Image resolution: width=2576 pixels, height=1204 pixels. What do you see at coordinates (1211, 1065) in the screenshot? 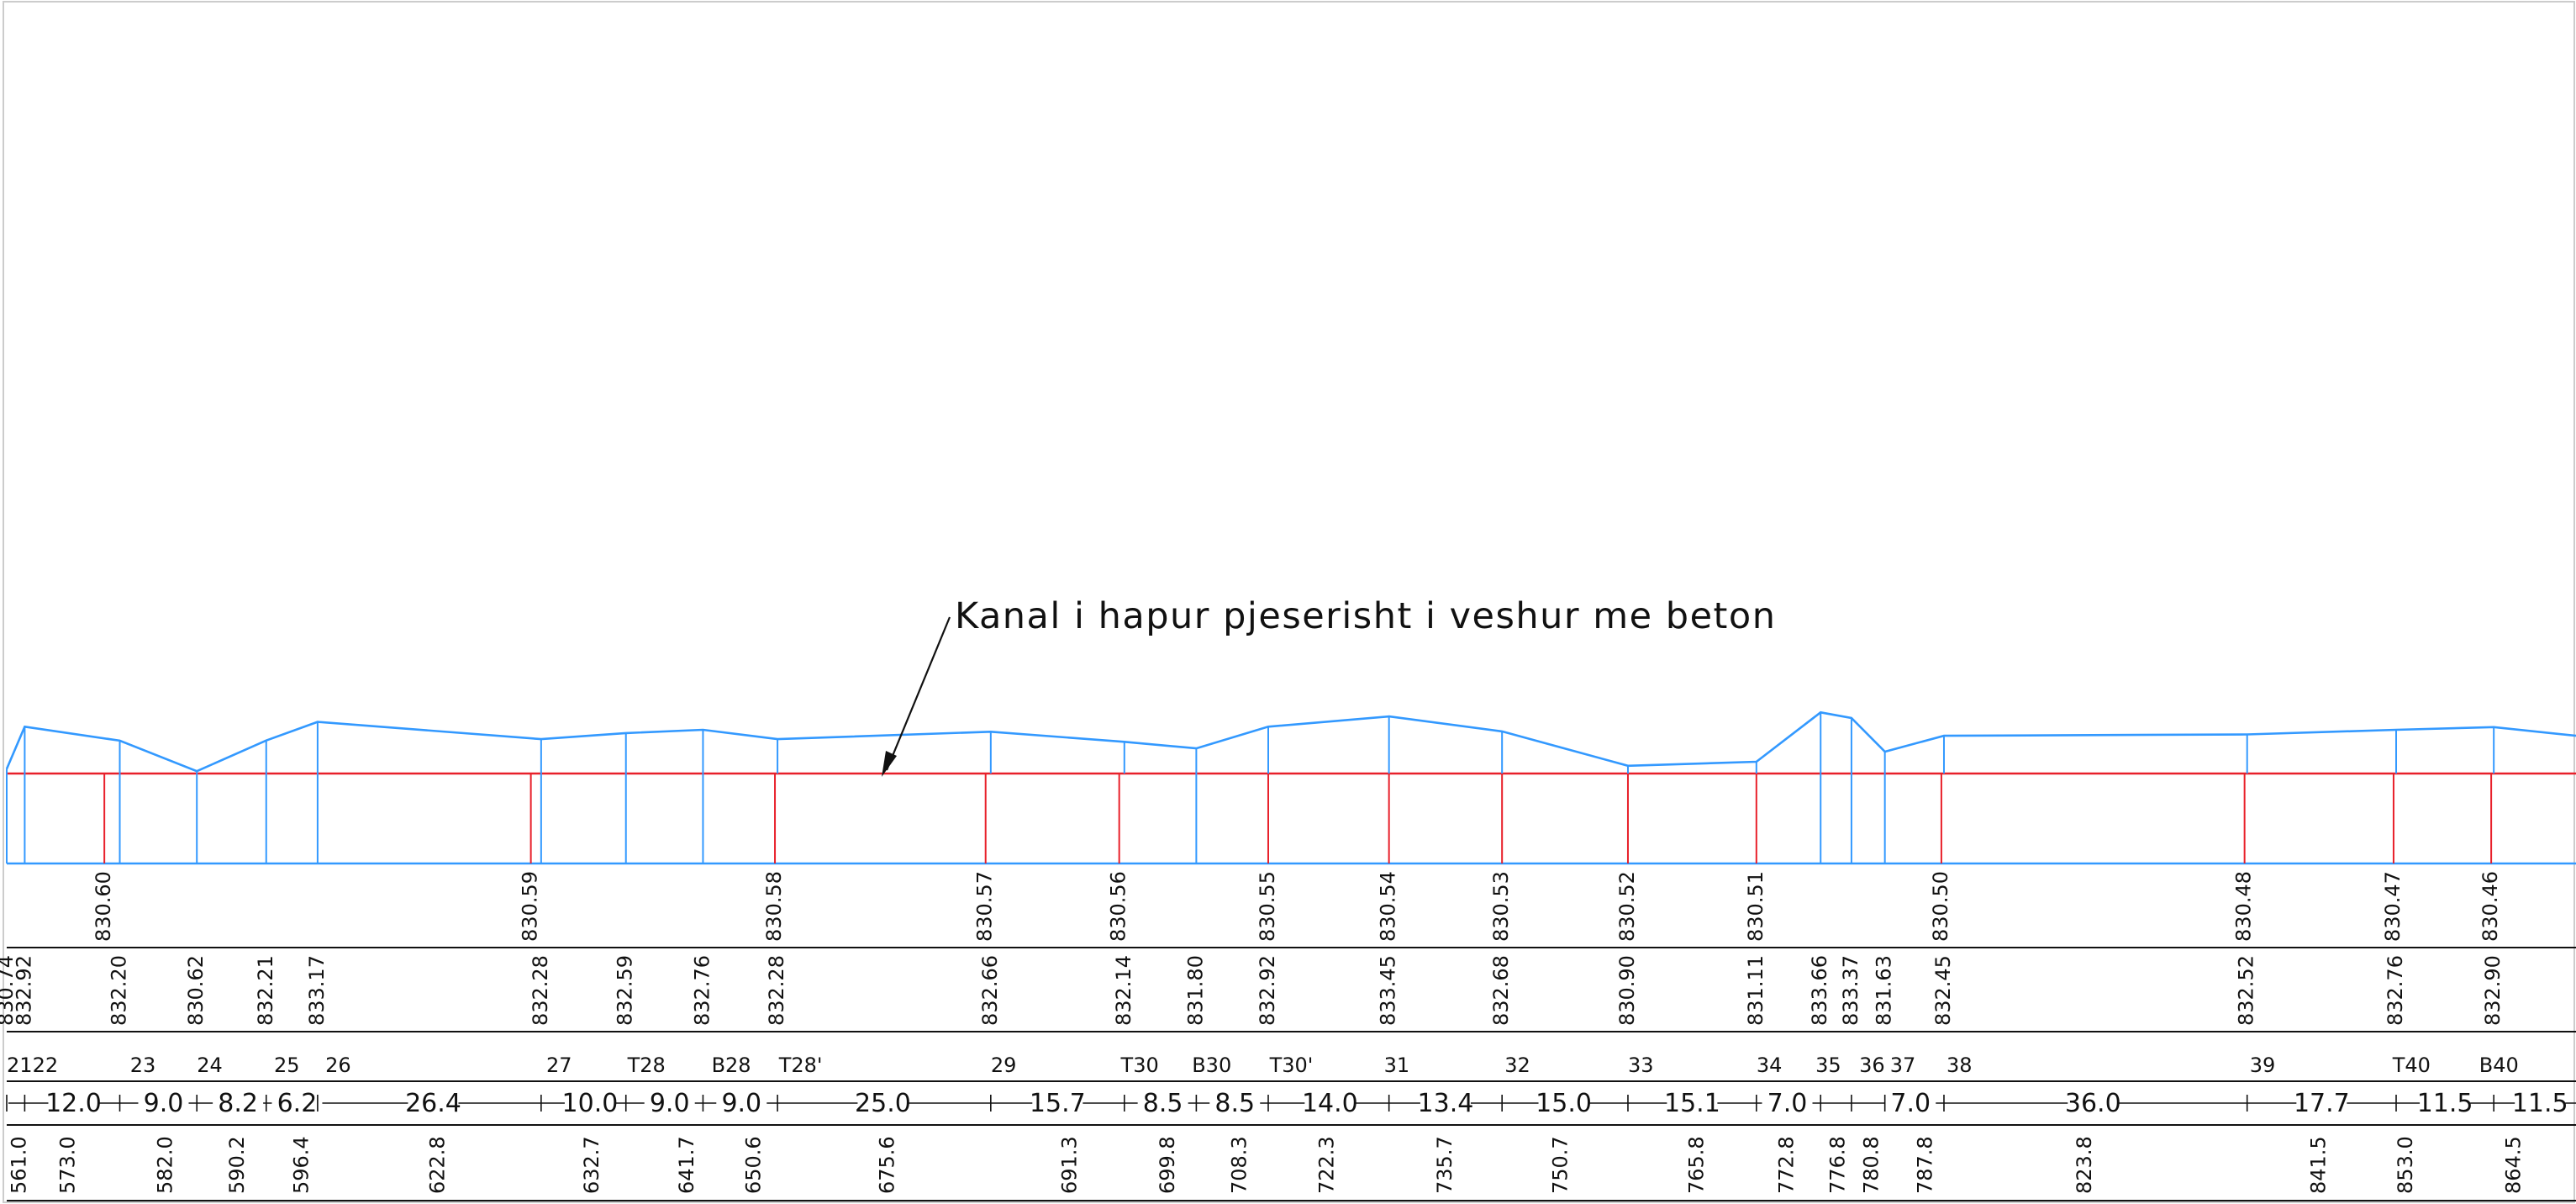
I see `point-name-label: B30` at bounding box center [1211, 1065].